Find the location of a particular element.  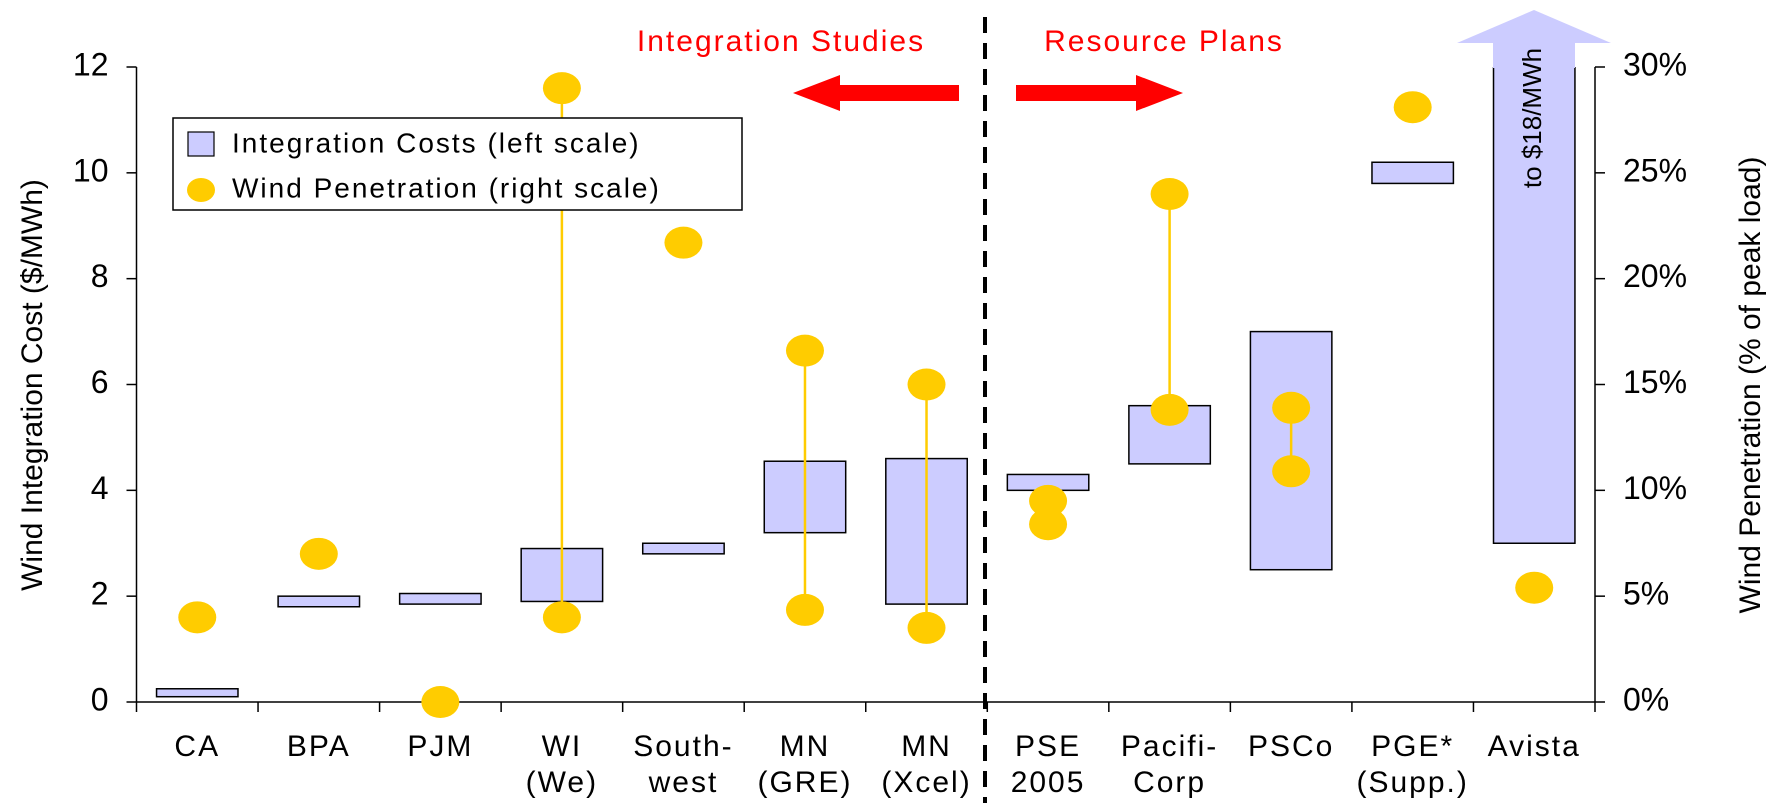

x-tick-label: BPA is located at coordinates (319, 746).